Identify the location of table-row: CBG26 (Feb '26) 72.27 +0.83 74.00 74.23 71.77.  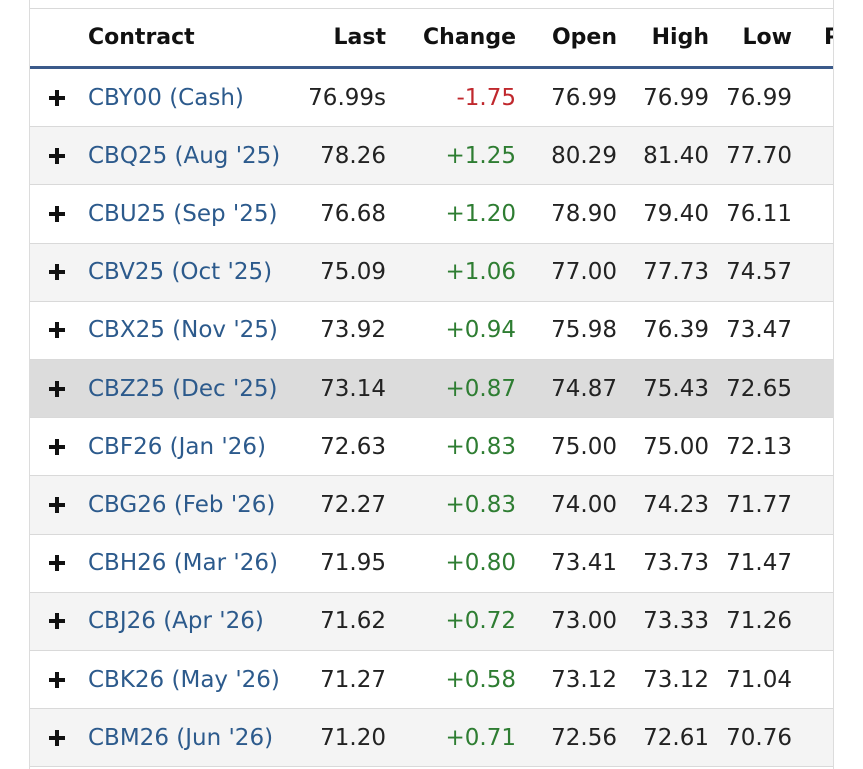
(431, 505).